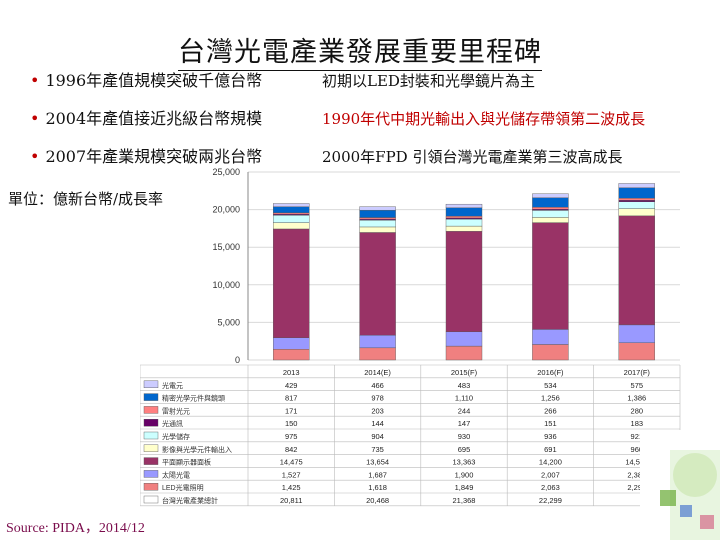 Image resolution: width=720 pixels, height=540 pixels. I want to click on data-label: 1,527, so click(291, 474).